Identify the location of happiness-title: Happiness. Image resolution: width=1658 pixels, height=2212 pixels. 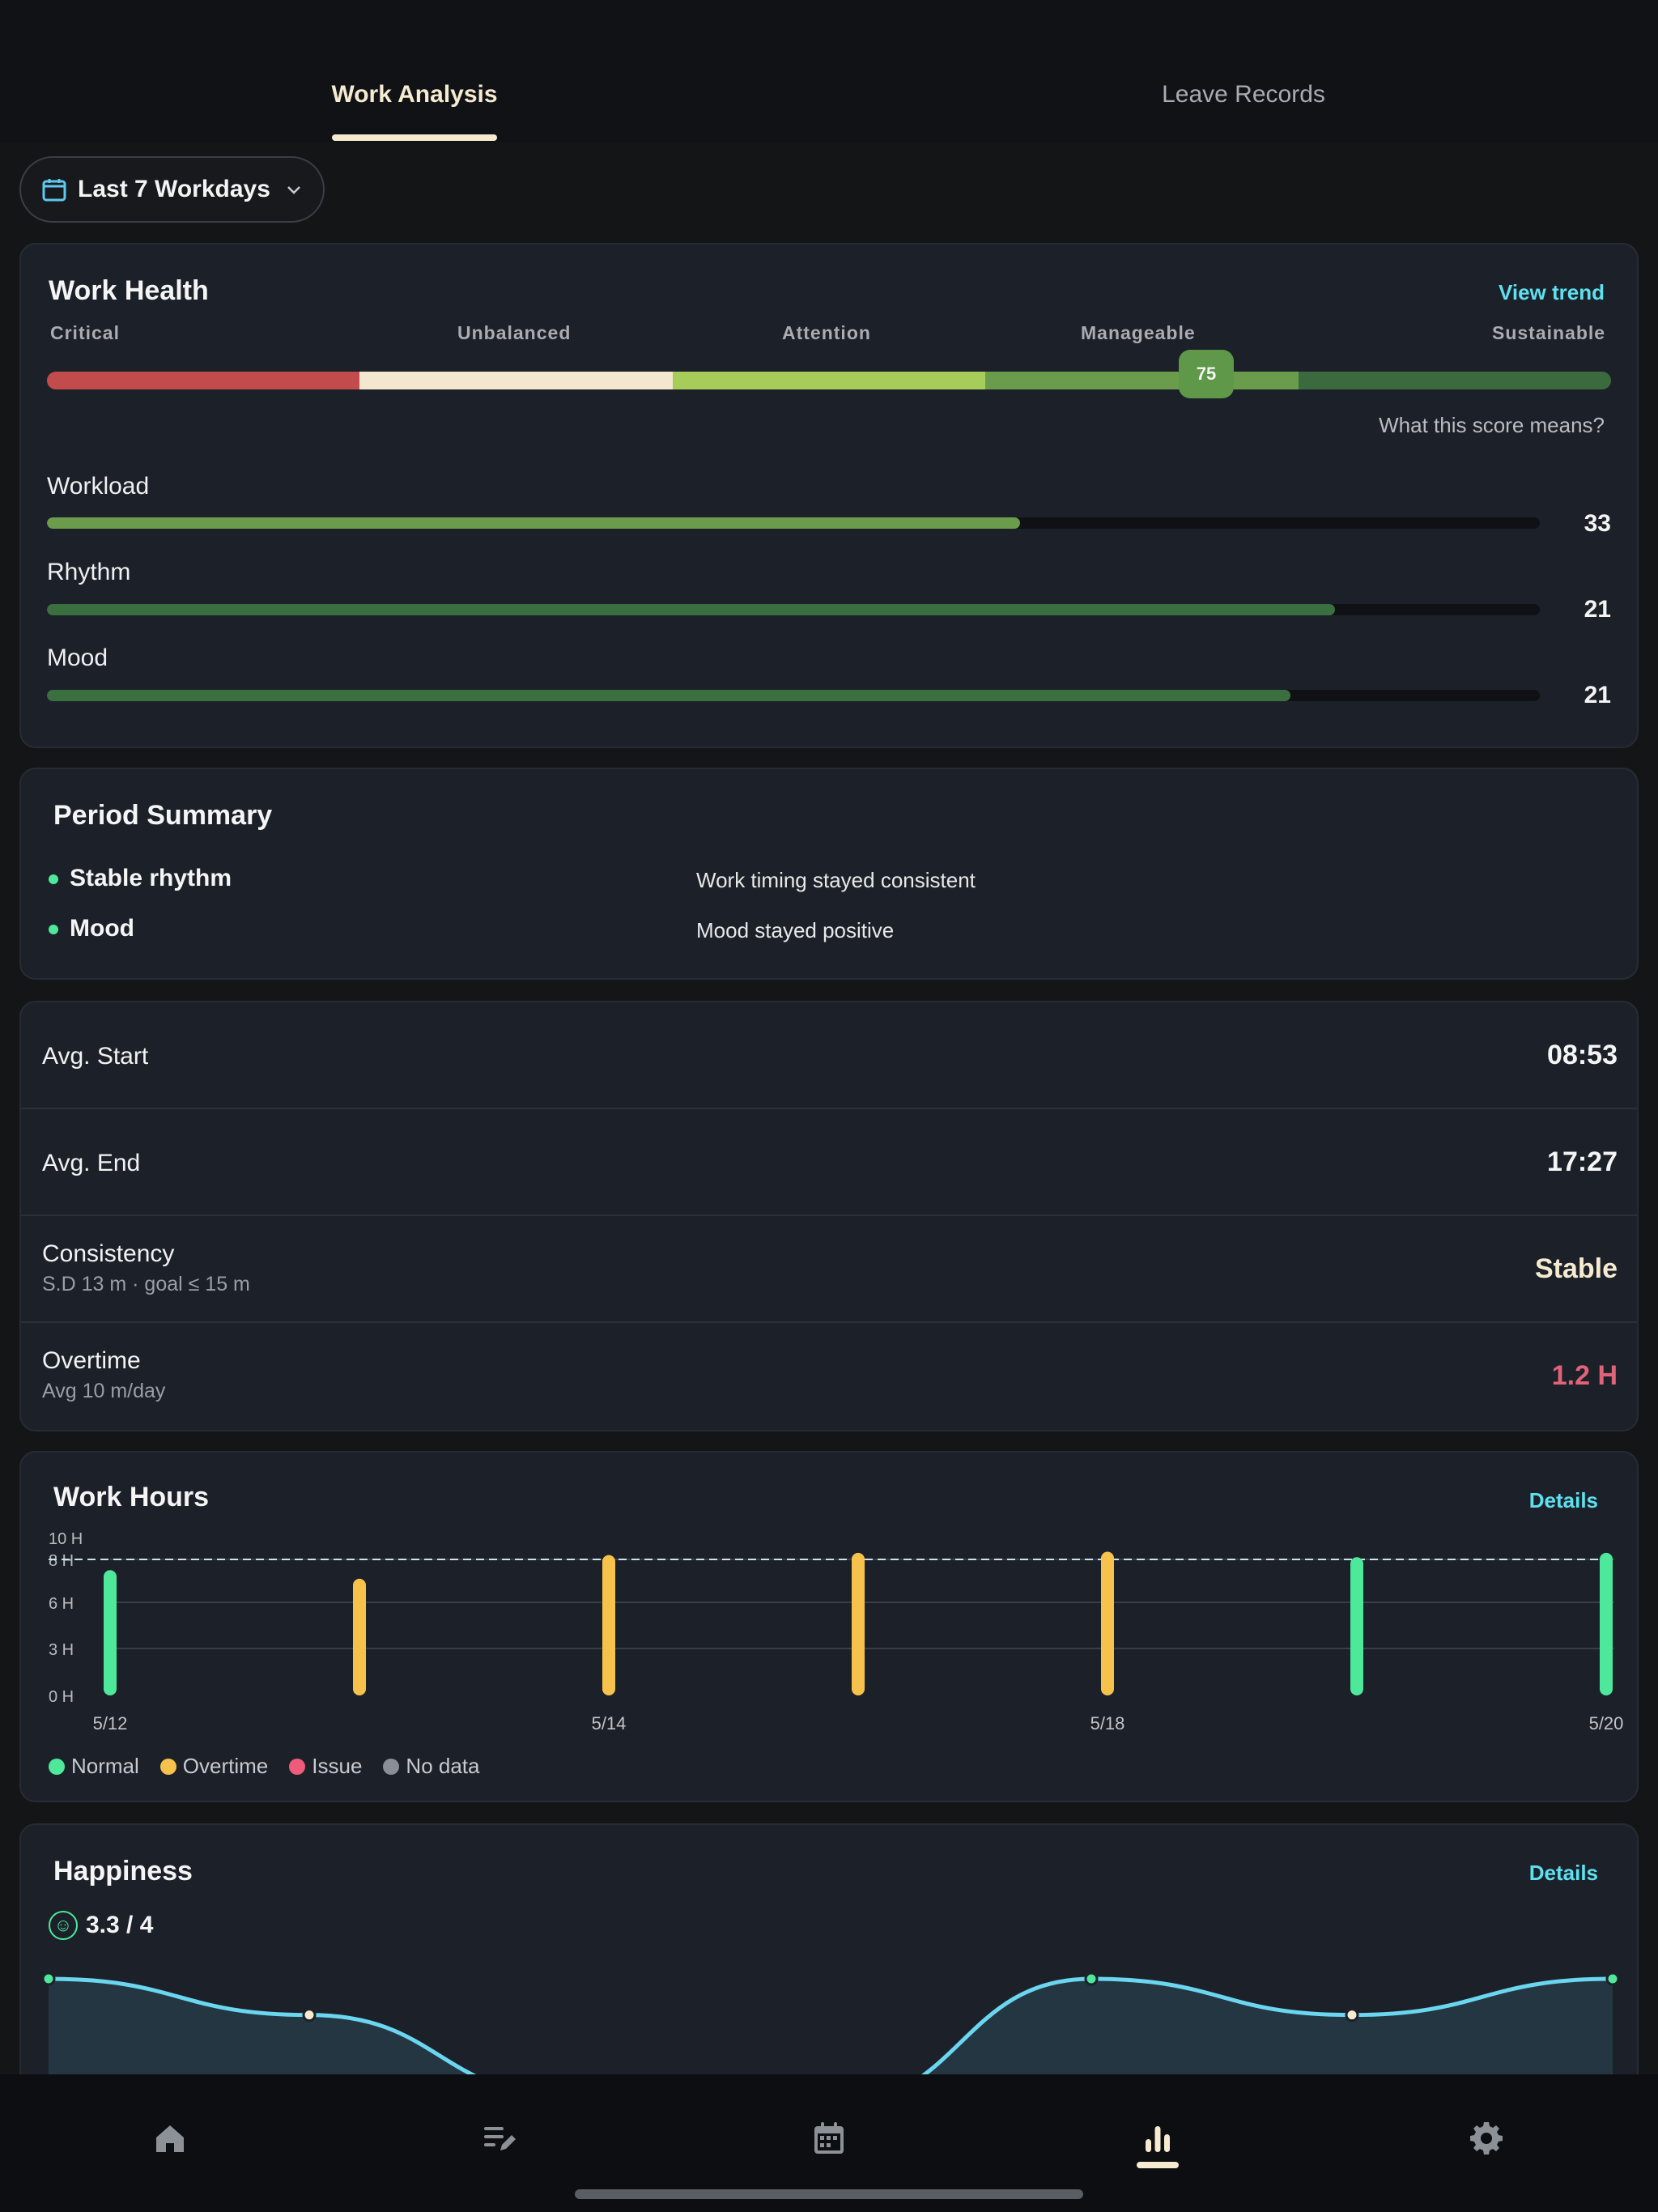
(123, 1872).